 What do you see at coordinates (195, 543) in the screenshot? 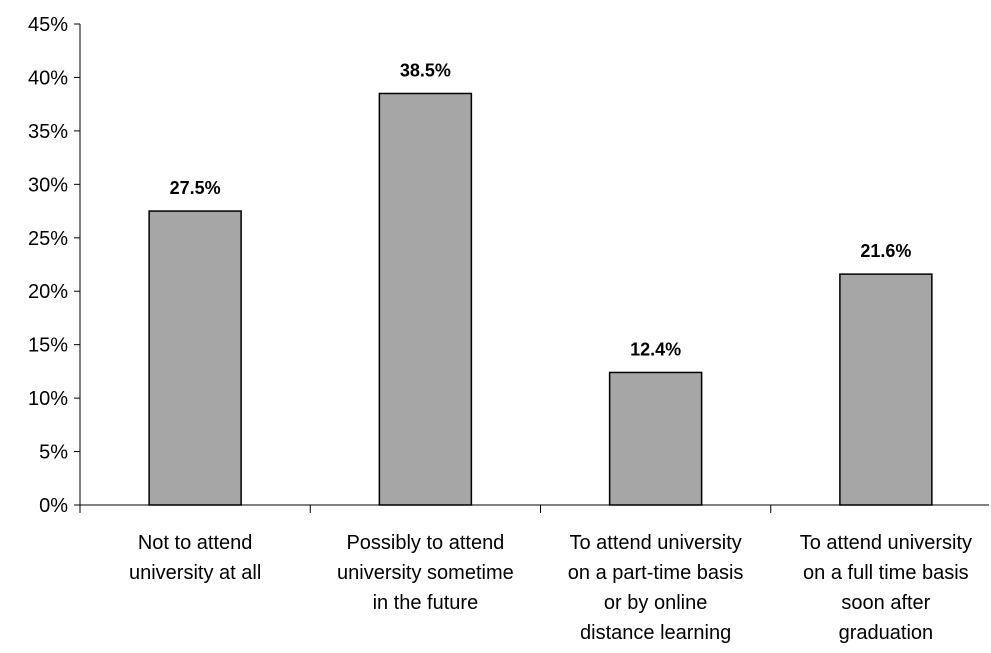
I see `x-tick-label: Not to attend` at bounding box center [195, 543].